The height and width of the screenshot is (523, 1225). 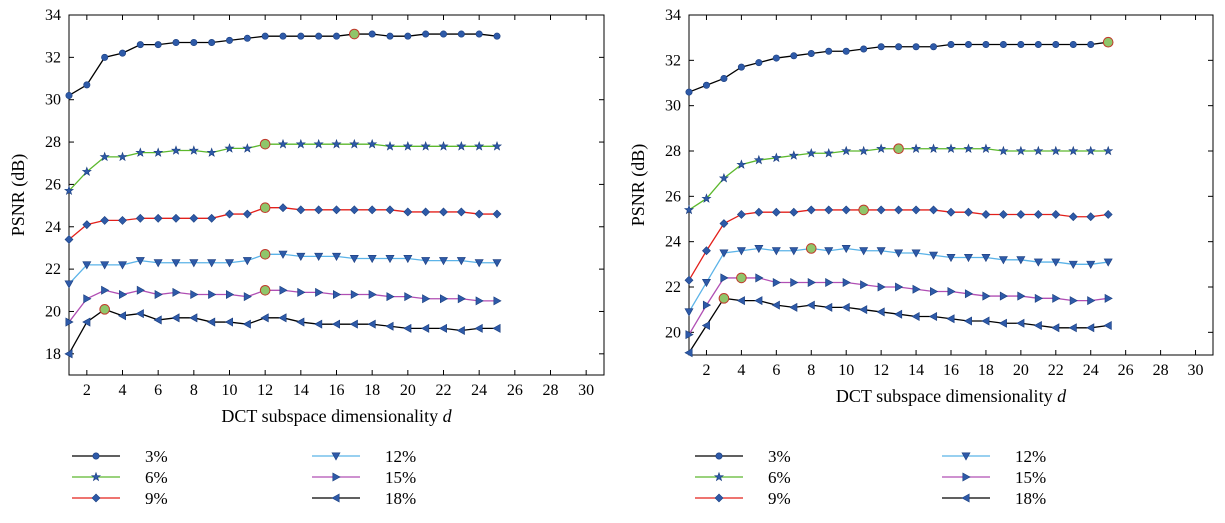 I want to click on x-tick-label: 2, so click(x=706, y=370).